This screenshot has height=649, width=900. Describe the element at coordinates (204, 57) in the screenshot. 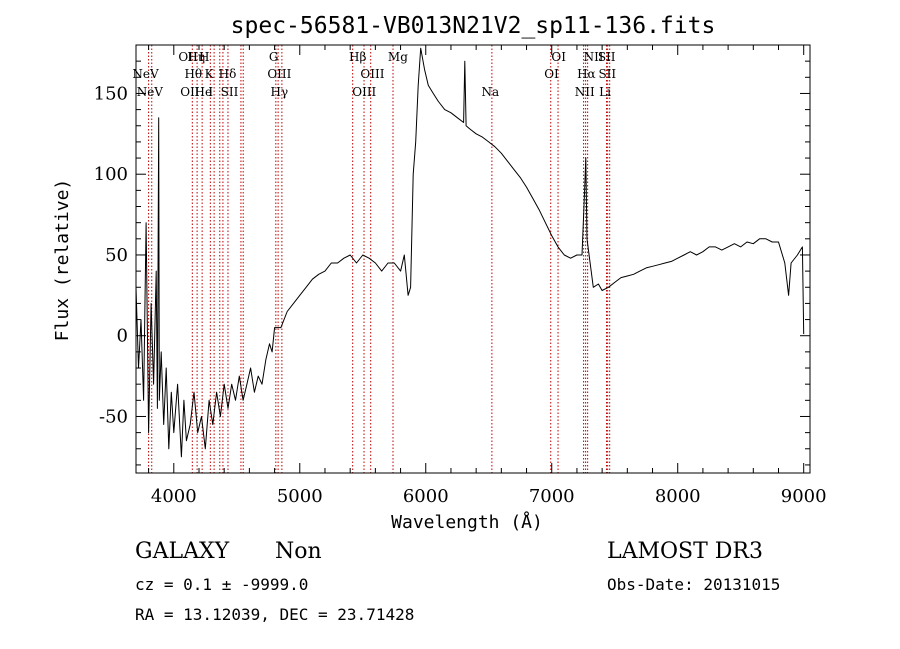

I see `spectral-line-label: H` at that location.